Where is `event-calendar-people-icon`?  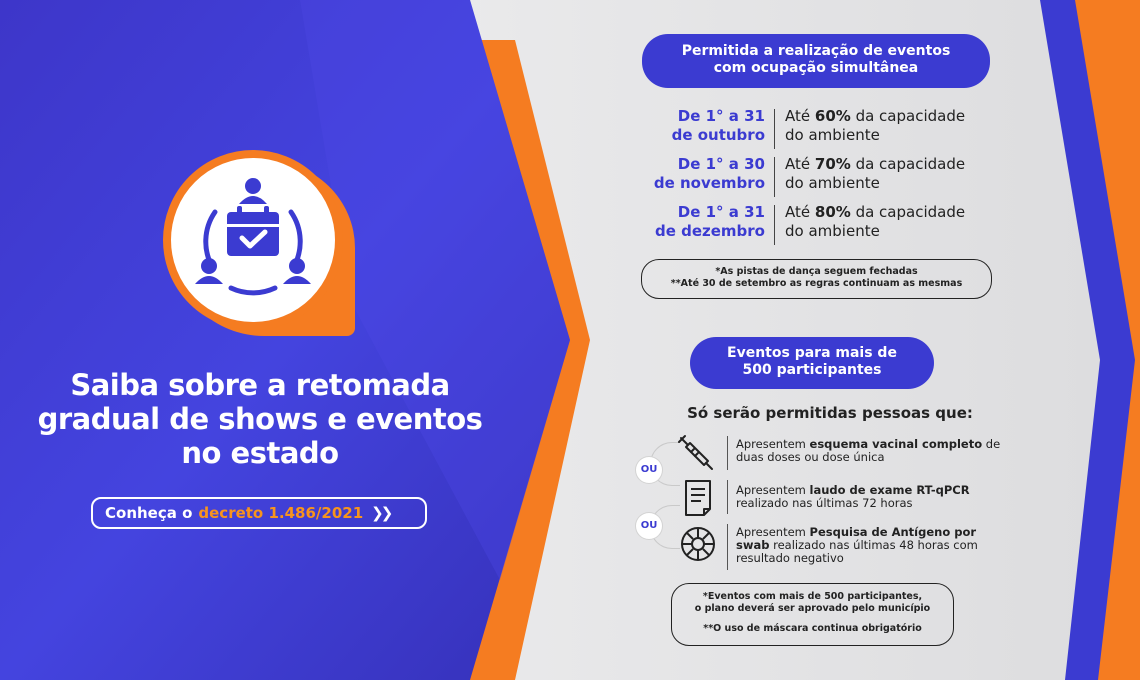
event-calendar-people-icon is located at coordinates (253, 237).